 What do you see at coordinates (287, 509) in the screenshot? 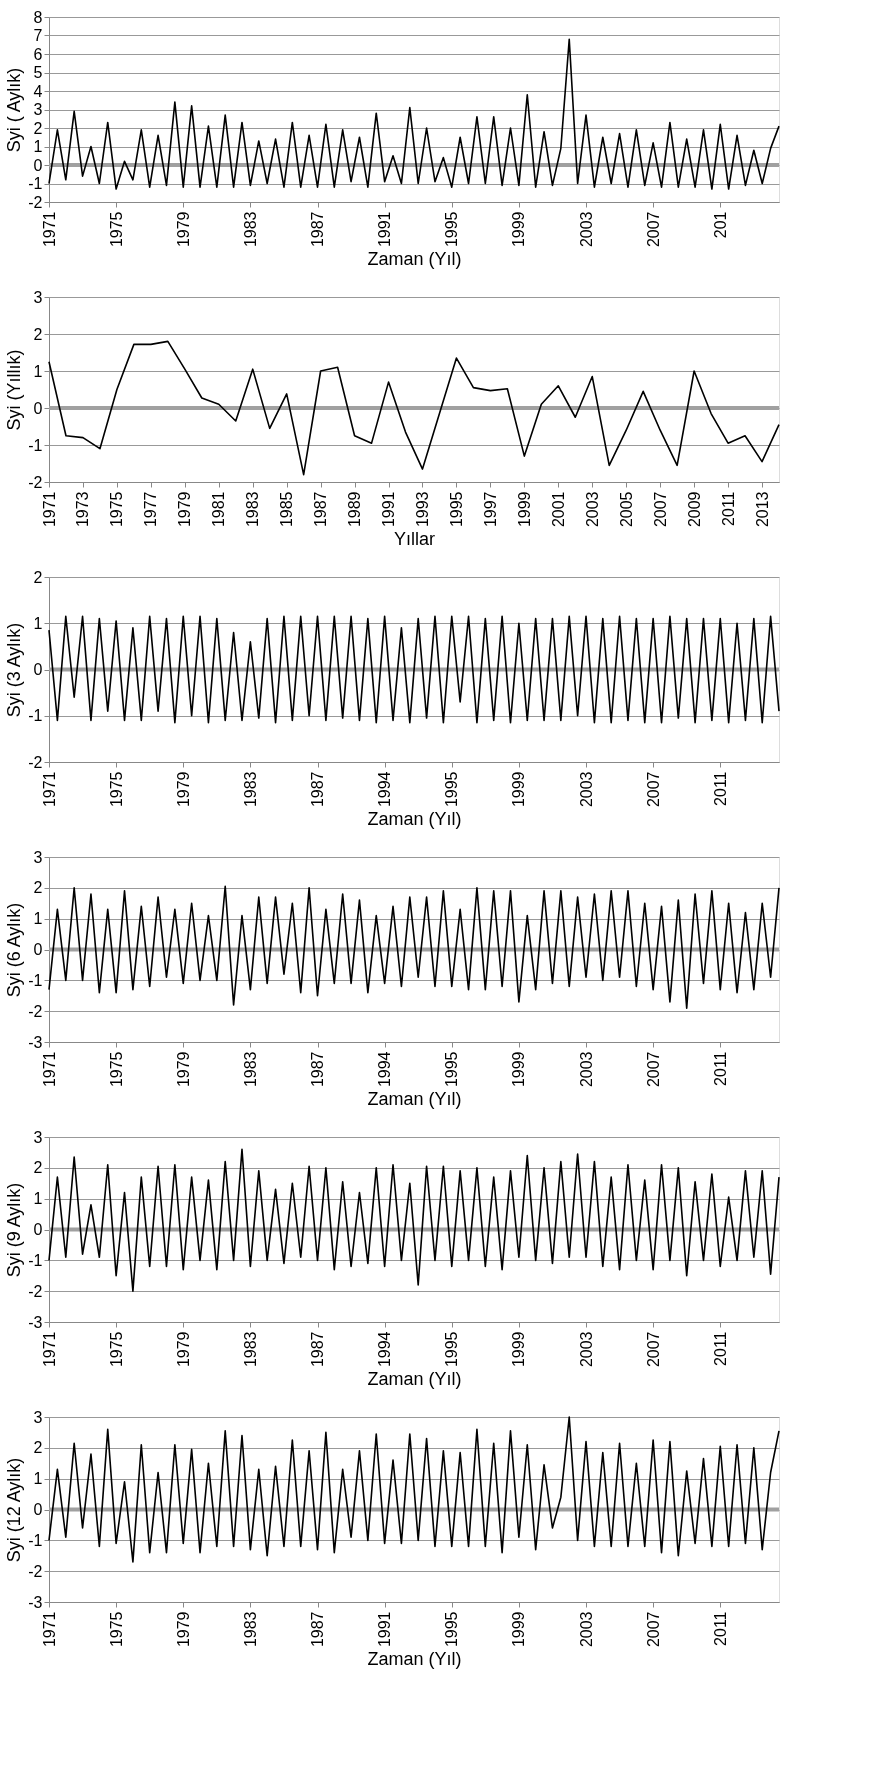
I see `x-tick-label: 1985` at bounding box center [287, 509].